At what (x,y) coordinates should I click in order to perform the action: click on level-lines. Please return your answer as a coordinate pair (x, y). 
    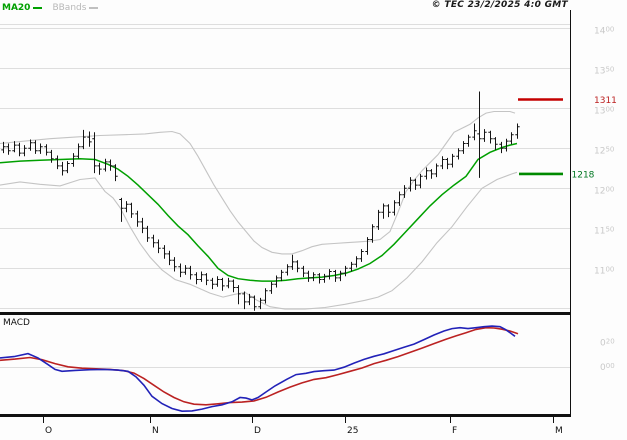
    Looking at the image, I should click on (540, 137).